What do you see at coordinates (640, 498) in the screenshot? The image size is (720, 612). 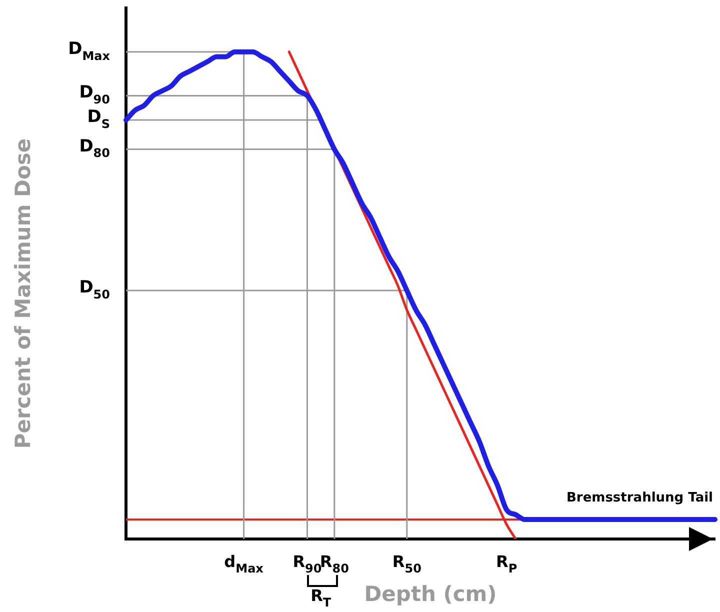 I see `annotation: Bremsstrahlung Tail` at bounding box center [640, 498].